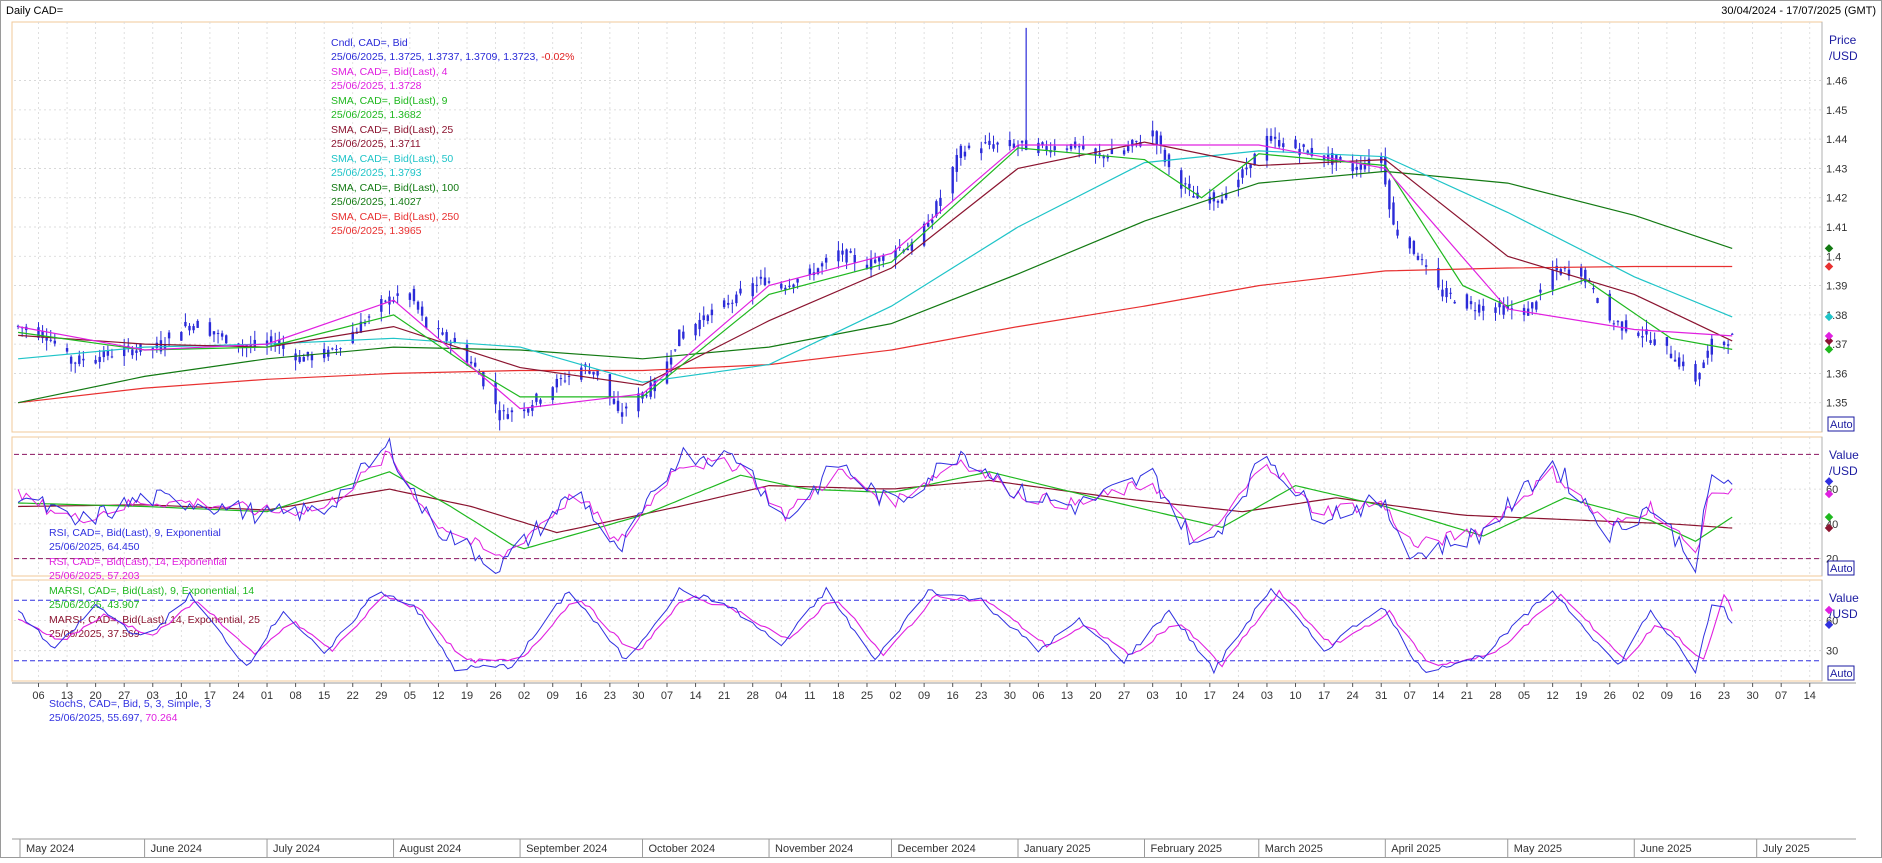 The height and width of the screenshot is (863, 1882). I want to click on sma50-last-marker, so click(1829, 317).